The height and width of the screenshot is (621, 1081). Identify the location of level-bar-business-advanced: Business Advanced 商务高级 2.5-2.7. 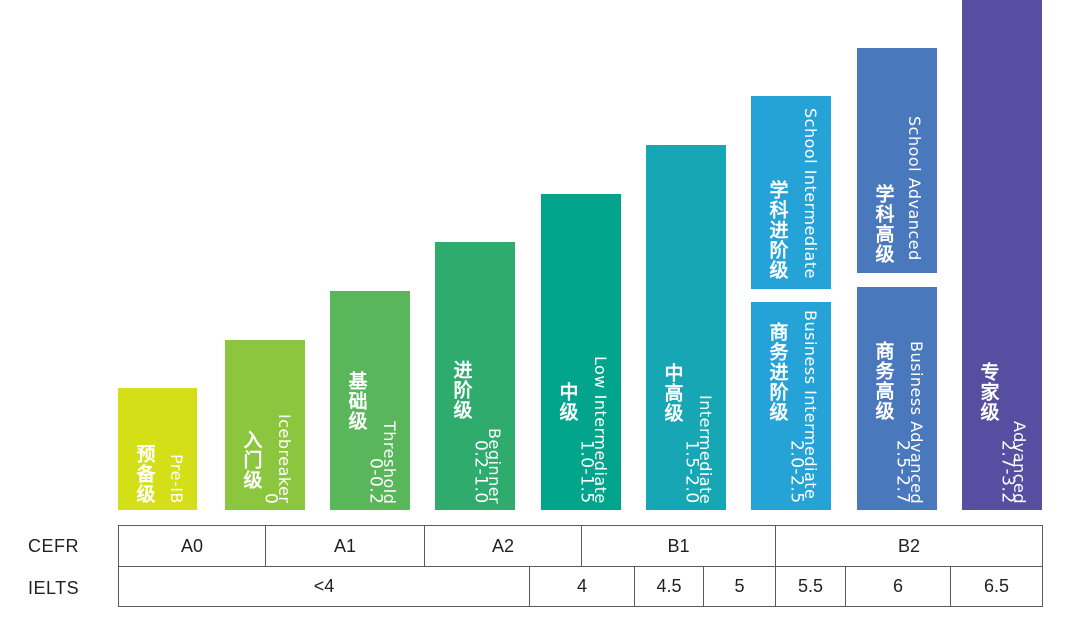
(897, 398).